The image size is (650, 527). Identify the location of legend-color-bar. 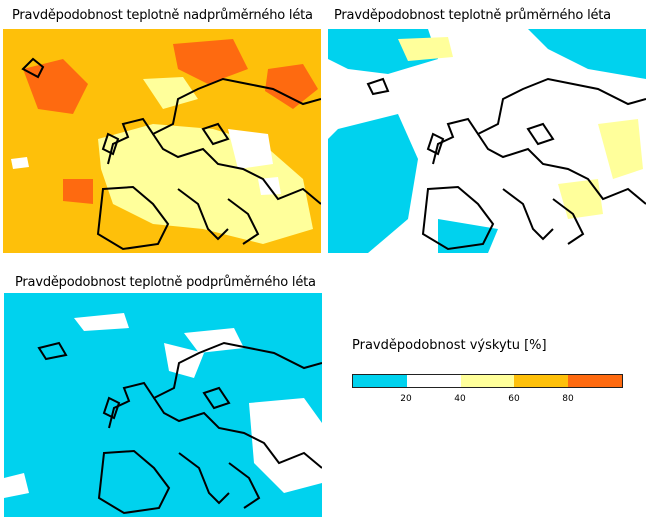
(487, 381).